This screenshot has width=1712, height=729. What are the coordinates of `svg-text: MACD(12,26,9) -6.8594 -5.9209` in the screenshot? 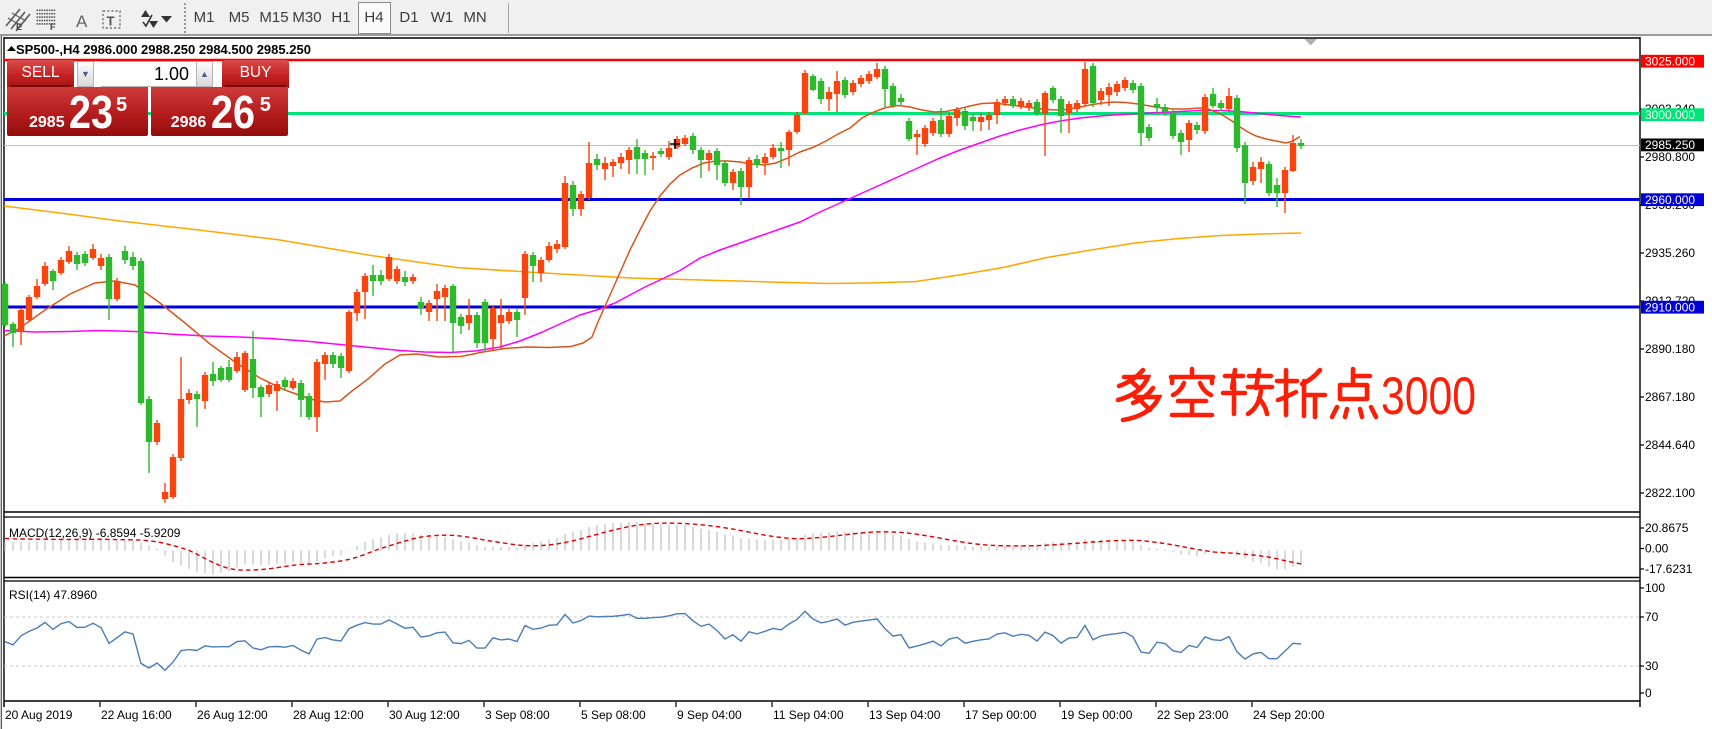 It's located at (95, 533).